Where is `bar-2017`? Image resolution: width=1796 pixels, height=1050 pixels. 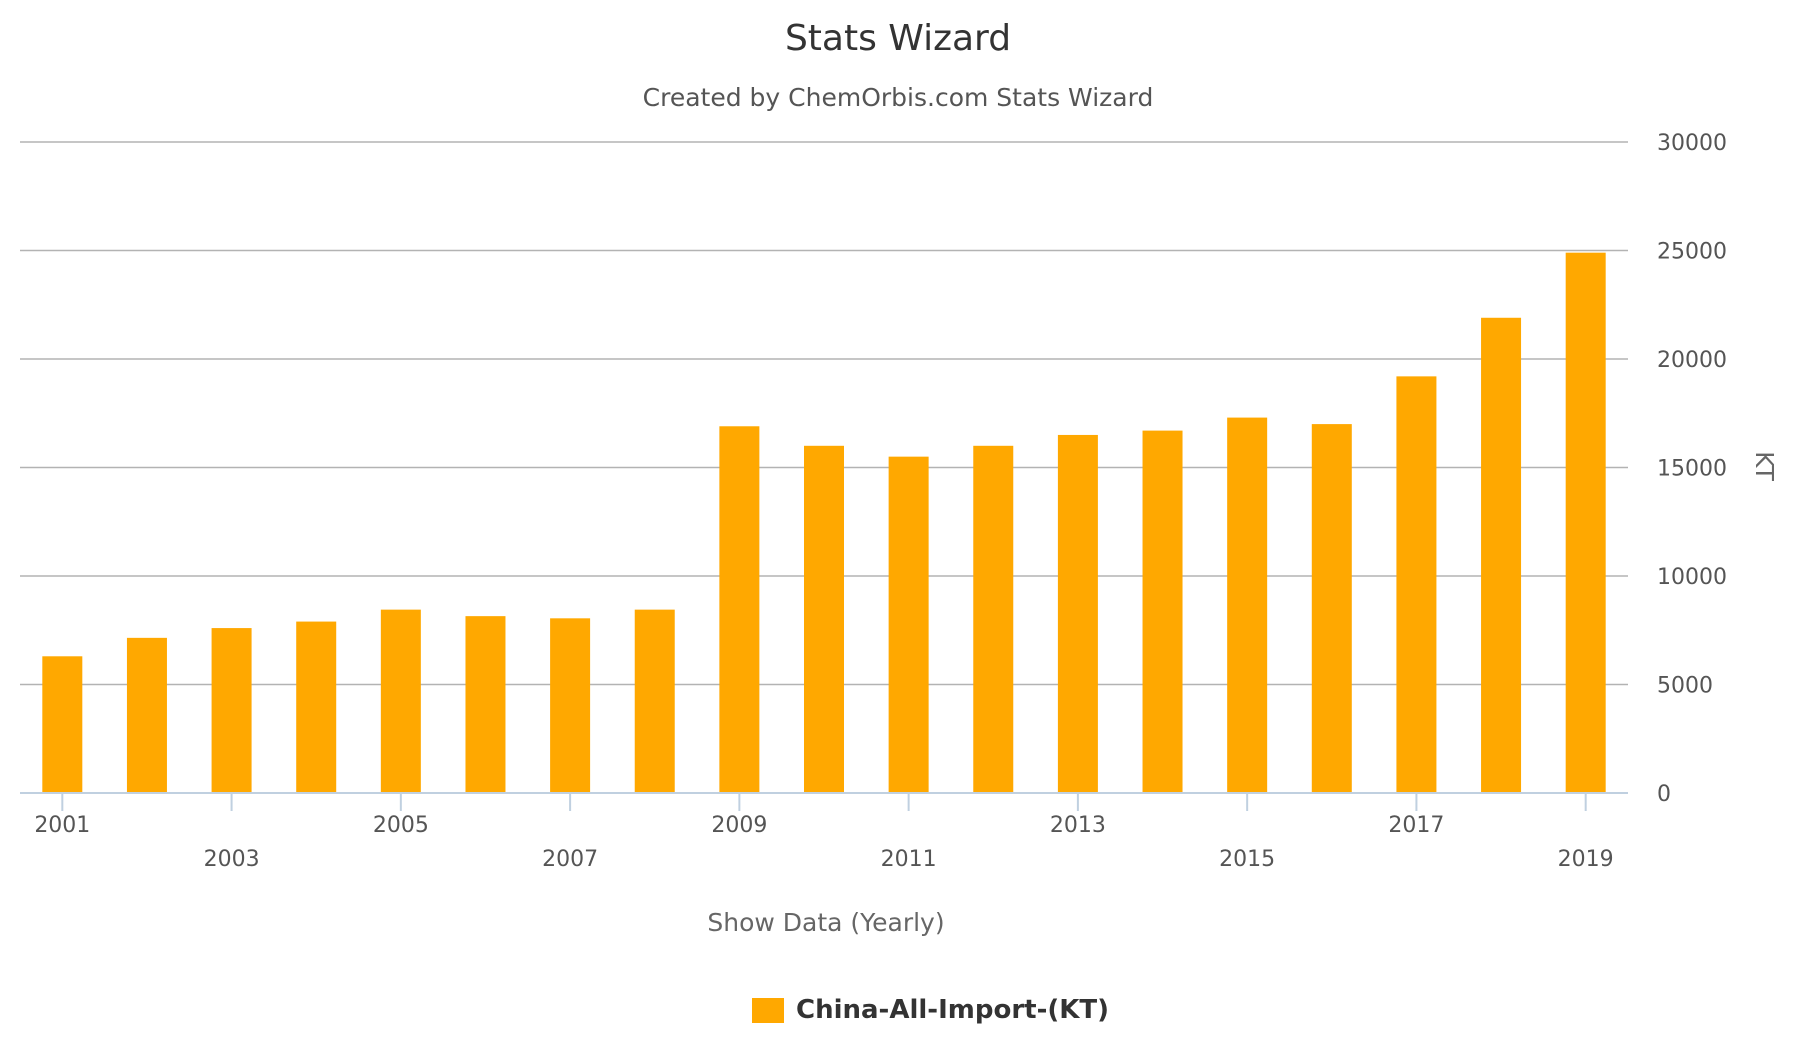
bar-2017 is located at coordinates (1416, 584).